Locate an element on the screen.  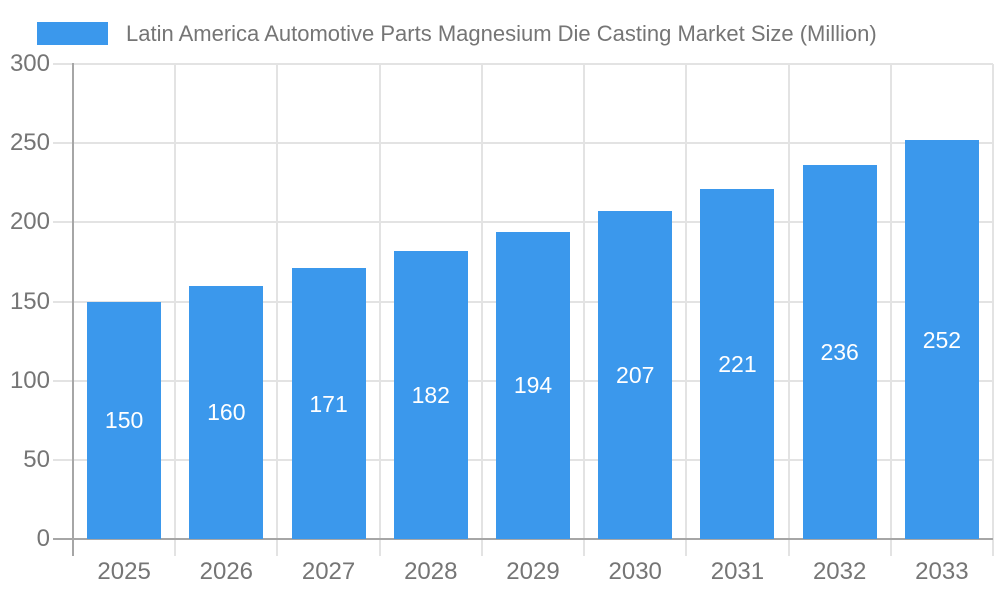
x-axis-label: 2030 is located at coordinates (635, 571).